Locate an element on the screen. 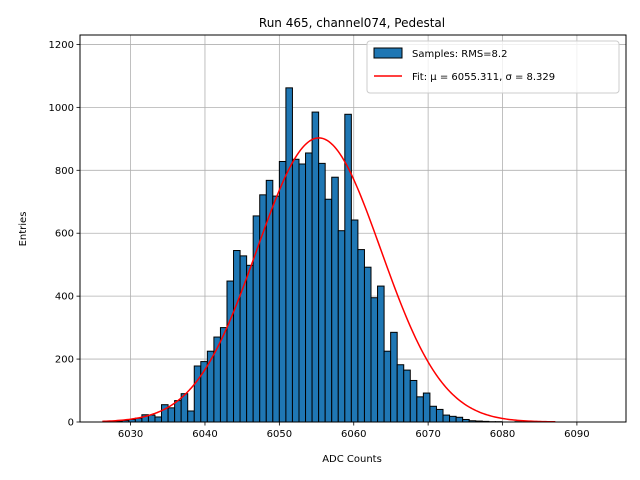 The width and height of the screenshot is (640, 480). chart-title: Run 465, channel074, Pedestal is located at coordinates (352, 23).